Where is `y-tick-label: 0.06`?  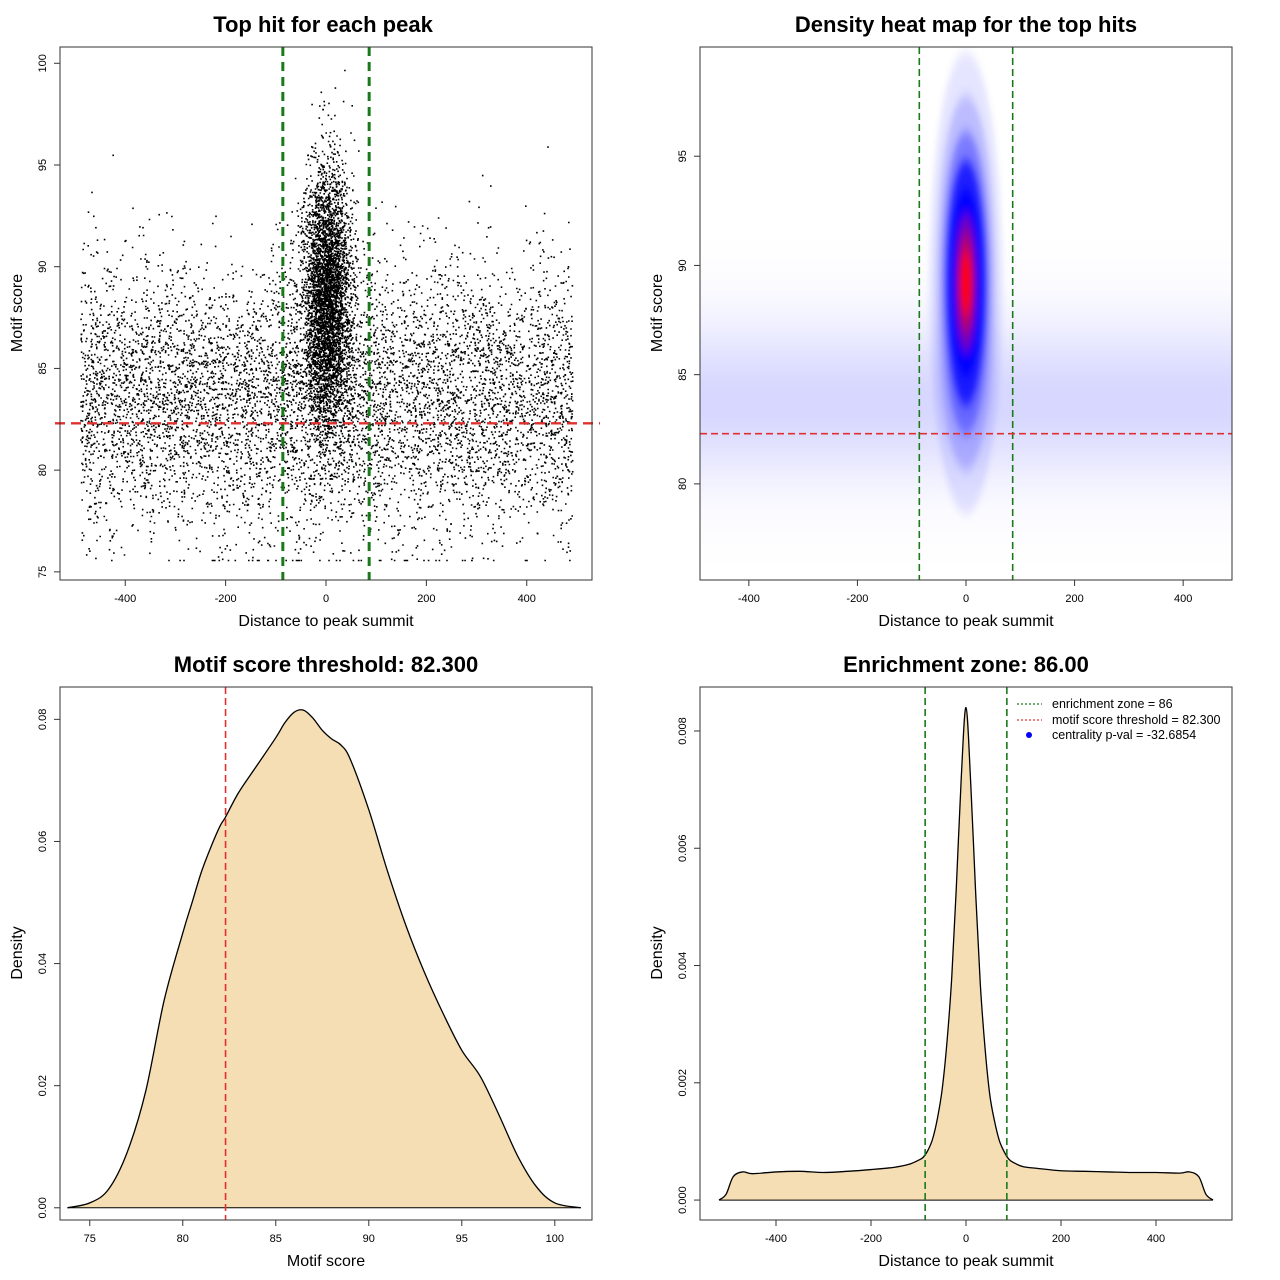 y-tick-label: 0.06 is located at coordinates (43, 841).